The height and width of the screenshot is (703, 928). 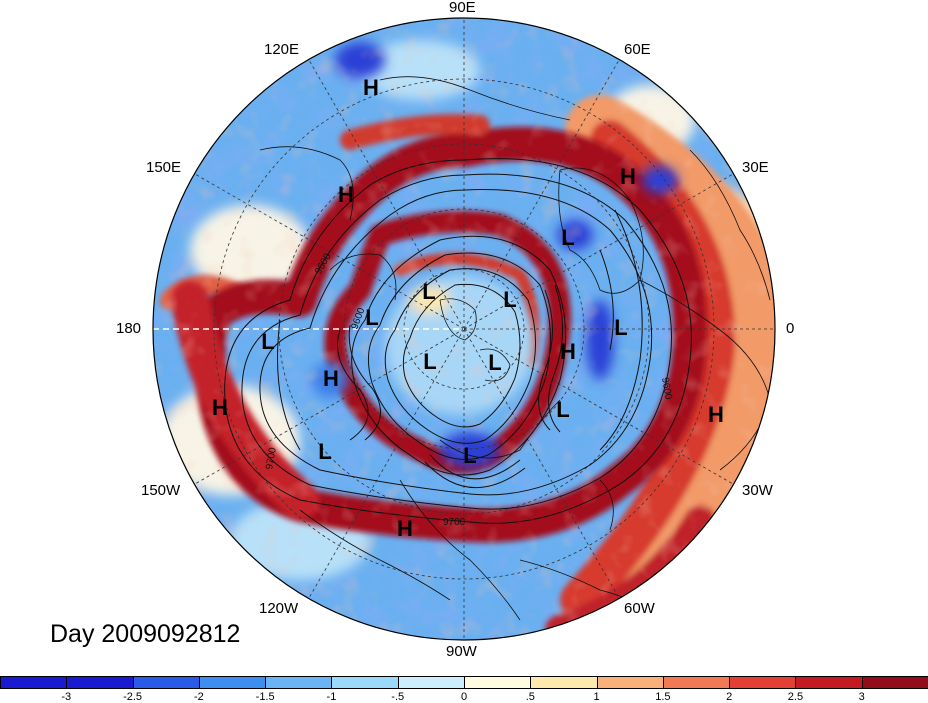 I want to click on colorbar-tick-label: -1, so click(x=331, y=697).